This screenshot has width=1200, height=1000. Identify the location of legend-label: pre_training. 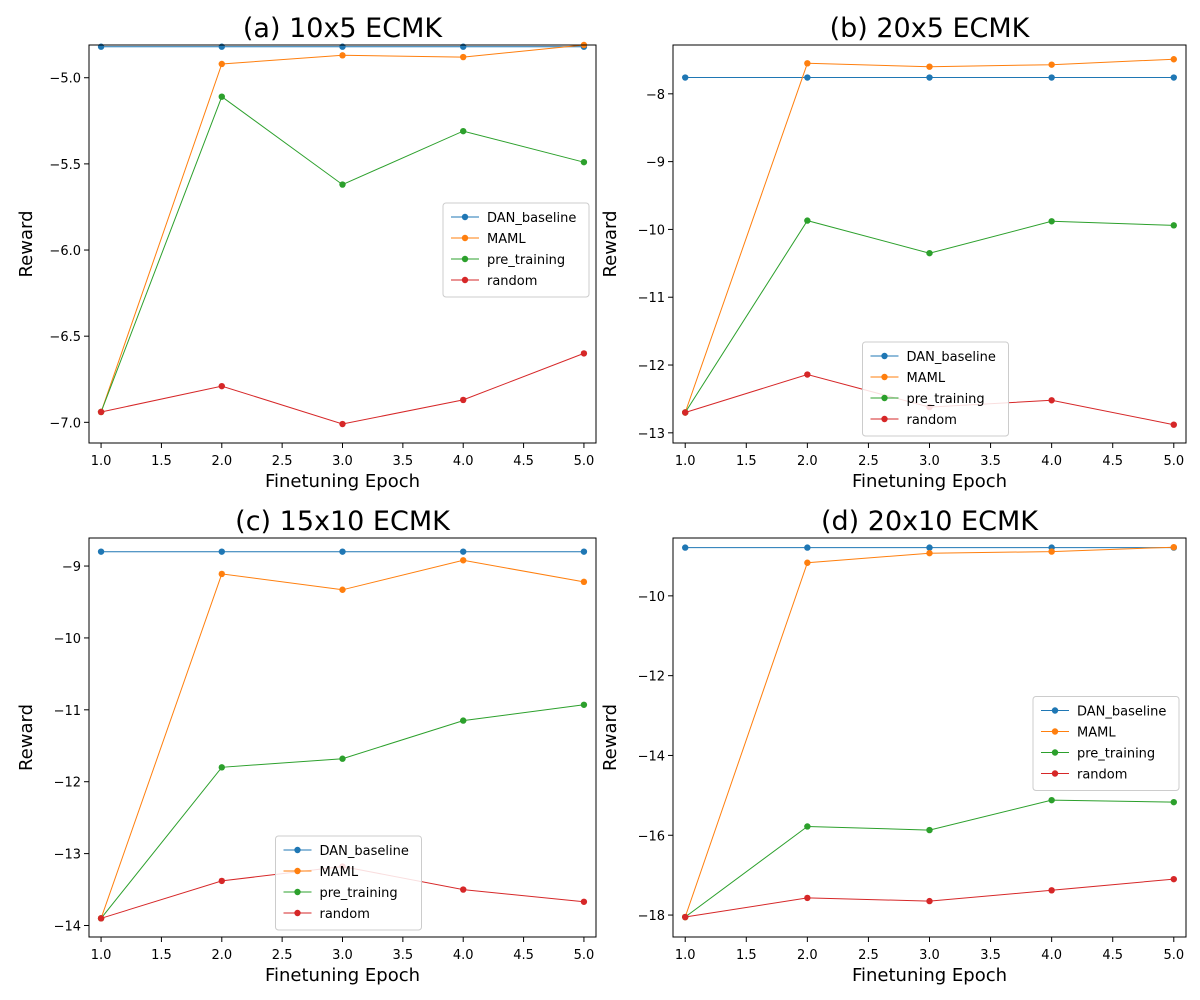
(1116, 754).